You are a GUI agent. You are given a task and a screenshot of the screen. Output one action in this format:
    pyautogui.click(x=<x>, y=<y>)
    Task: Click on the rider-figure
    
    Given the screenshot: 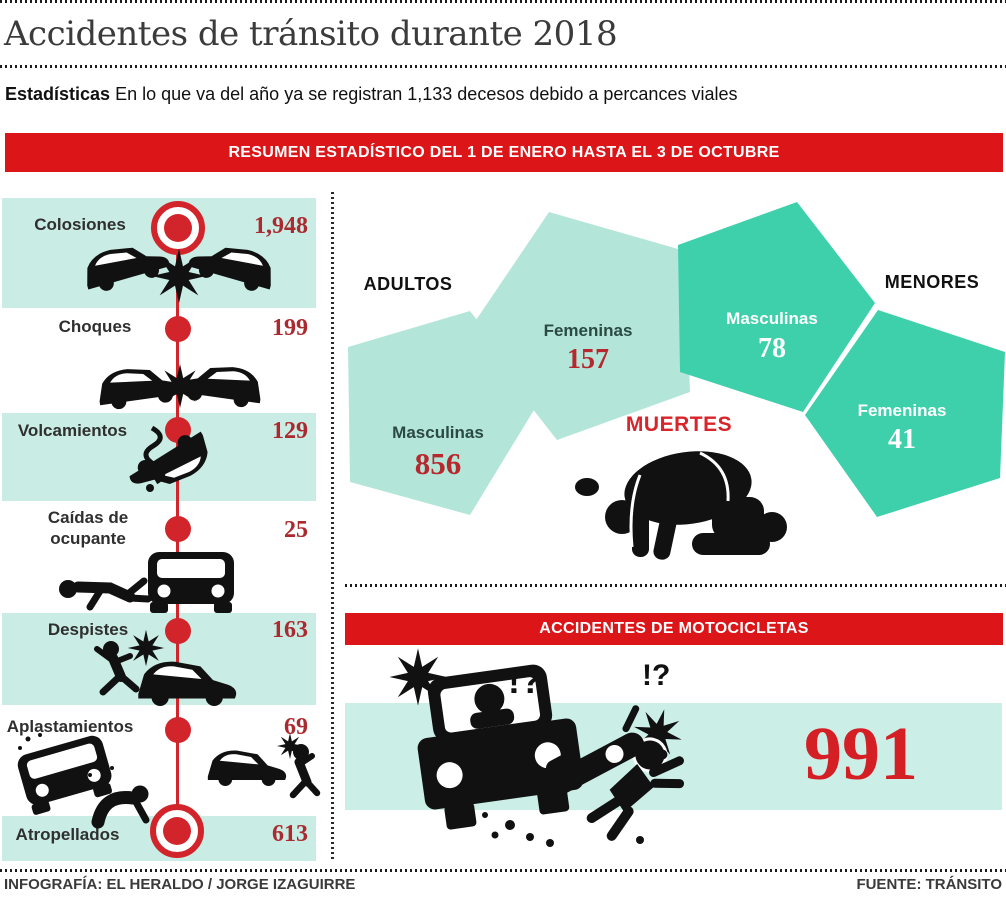 What is the action you would take?
    pyautogui.click(x=637, y=772)
    